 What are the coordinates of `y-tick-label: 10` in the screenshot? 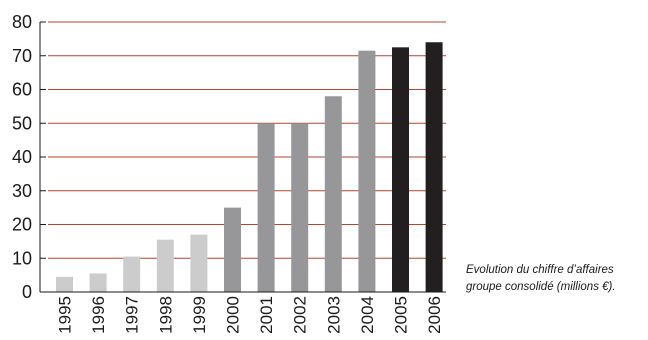 It's located at (22, 258).